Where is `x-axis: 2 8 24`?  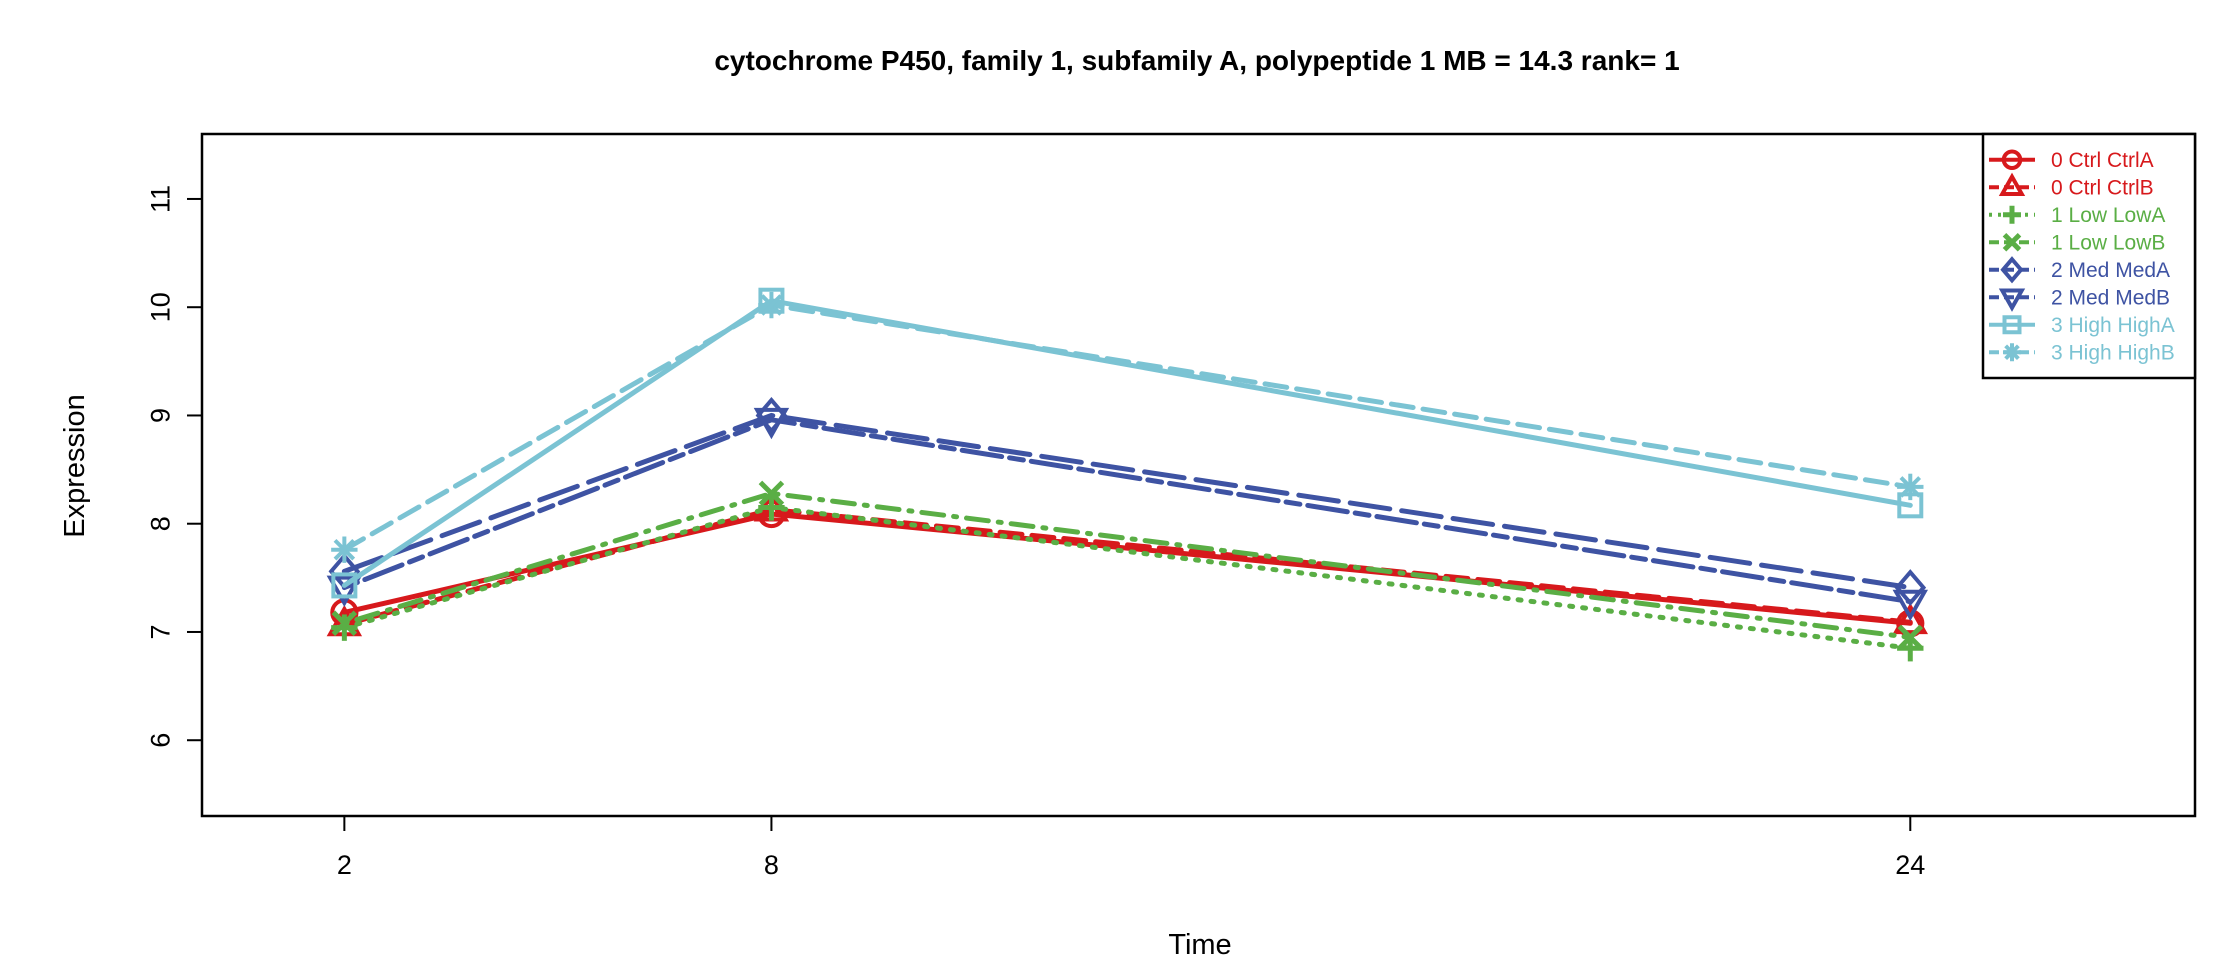 x-axis: 2 8 24 is located at coordinates (1131, 848).